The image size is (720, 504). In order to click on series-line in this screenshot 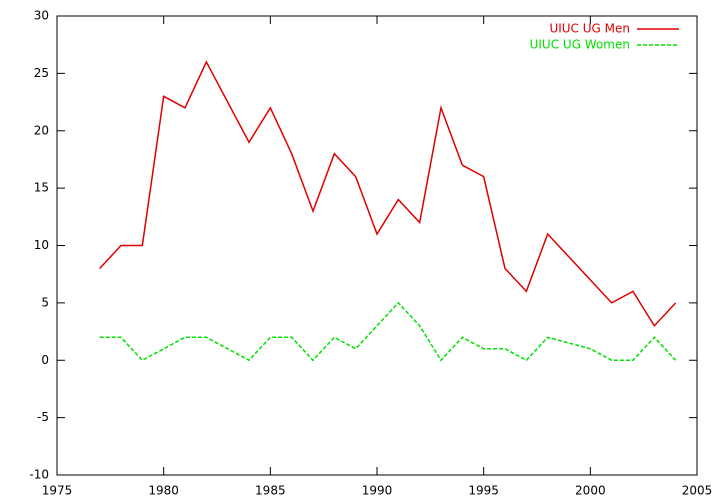, I will do `click(388, 331)`.